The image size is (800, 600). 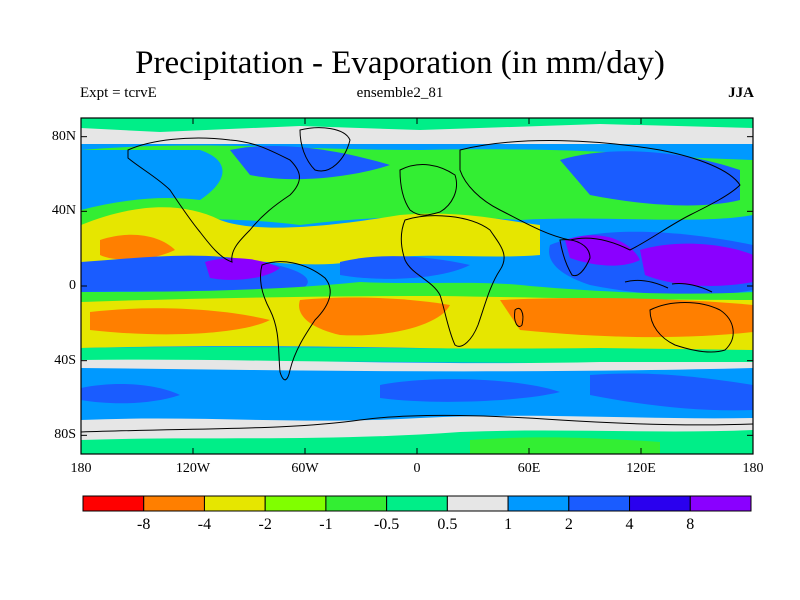 I want to click on experiment-label: Expt = tcrvE, so click(x=118, y=93).